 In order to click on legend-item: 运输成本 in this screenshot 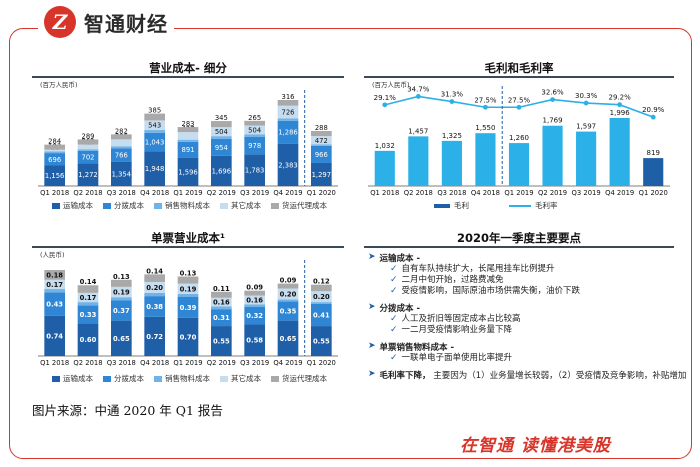, I will do `click(72, 205)`.